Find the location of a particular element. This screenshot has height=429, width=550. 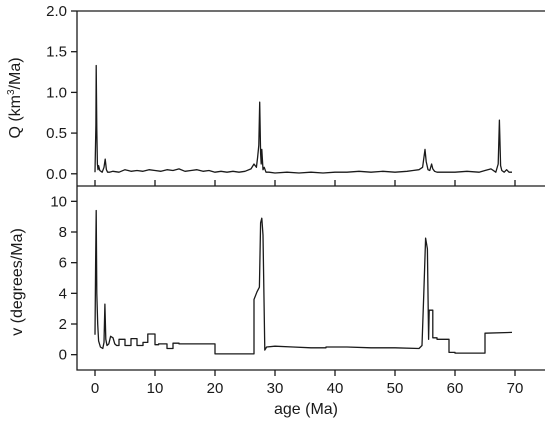

x-axis-label: age (Ma) is located at coordinates (306, 409).